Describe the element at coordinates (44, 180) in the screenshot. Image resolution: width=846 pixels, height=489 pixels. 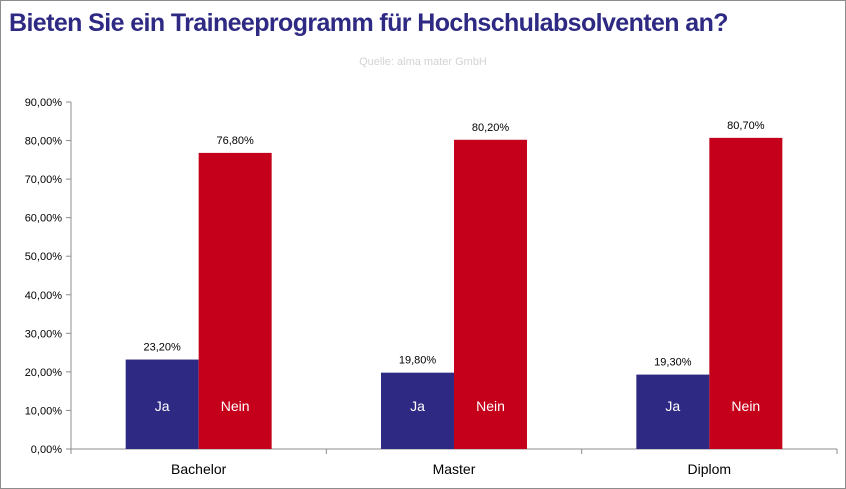
I see `y-tick-label: 70,00%` at that location.